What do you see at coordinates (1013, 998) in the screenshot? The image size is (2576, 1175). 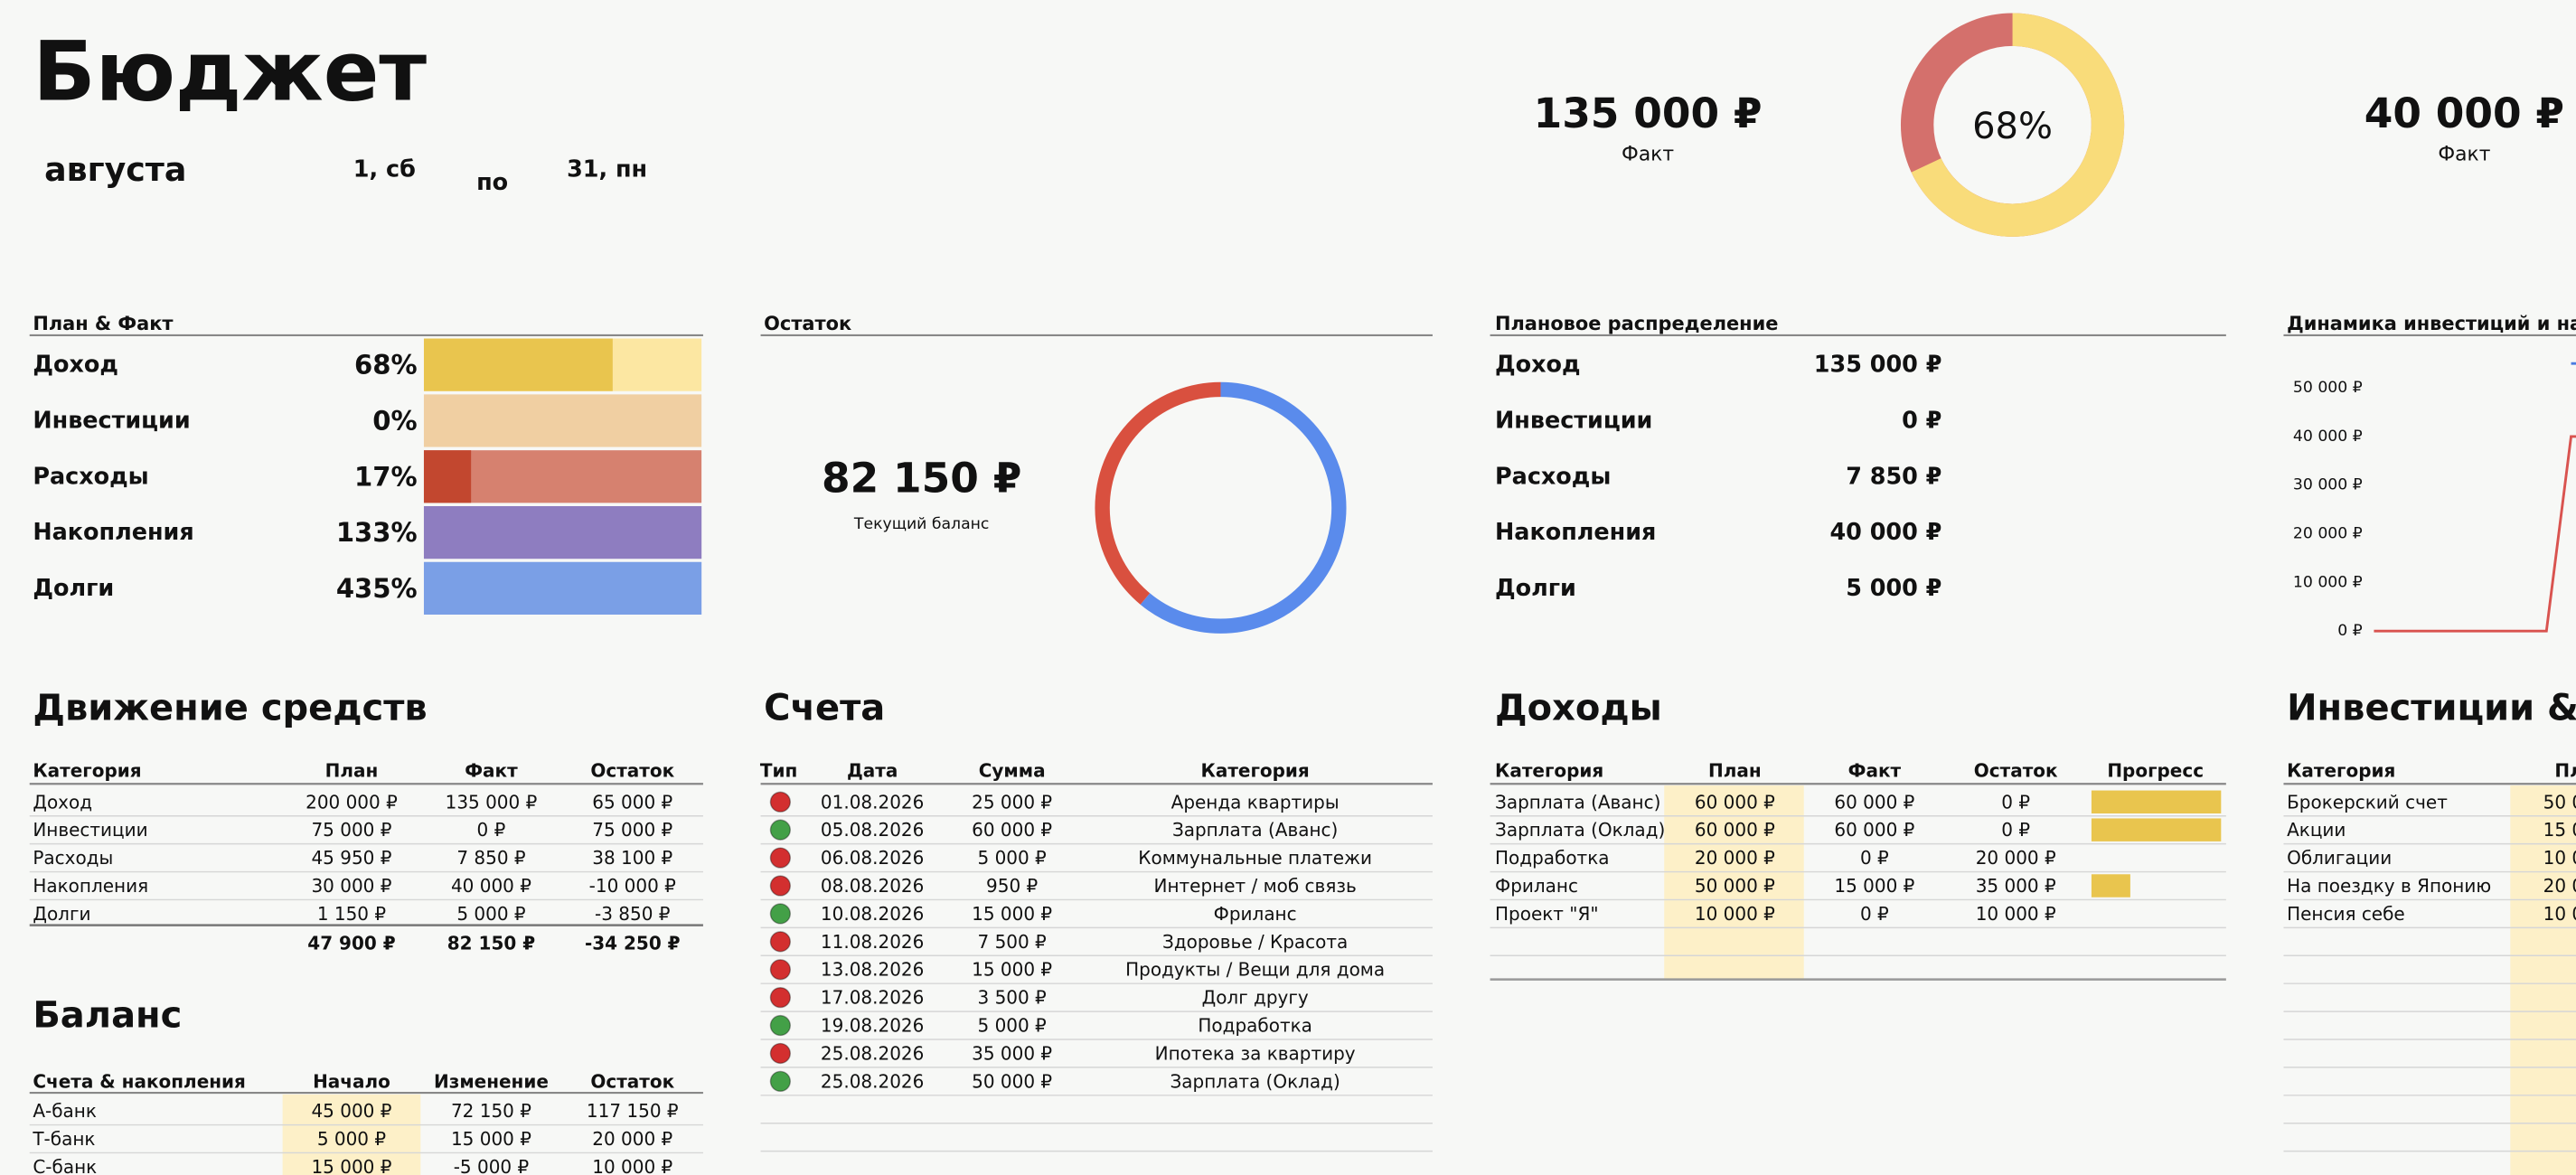 I see `cell: 3 500 ₽` at bounding box center [1013, 998].